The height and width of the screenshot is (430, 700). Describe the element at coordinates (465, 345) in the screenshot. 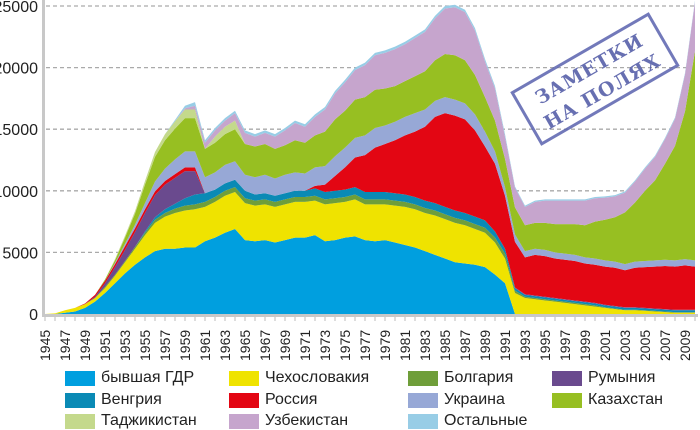

I see `x-tick-label: 1987` at that location.